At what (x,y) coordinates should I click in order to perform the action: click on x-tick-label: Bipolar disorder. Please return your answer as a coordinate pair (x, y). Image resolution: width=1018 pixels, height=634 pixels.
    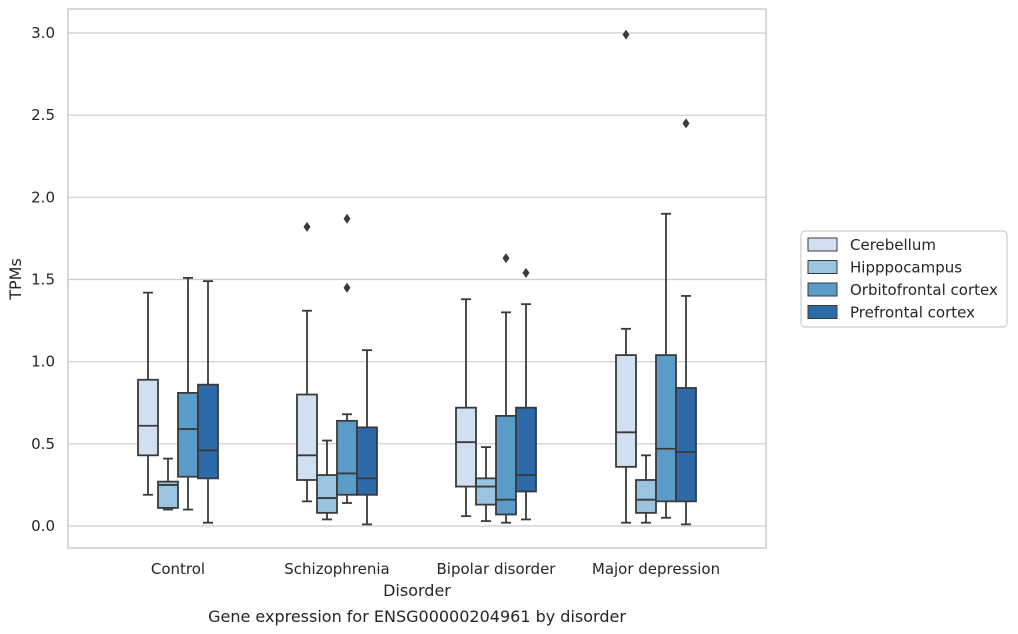
    Looking at the image, I should click on (497, 569).